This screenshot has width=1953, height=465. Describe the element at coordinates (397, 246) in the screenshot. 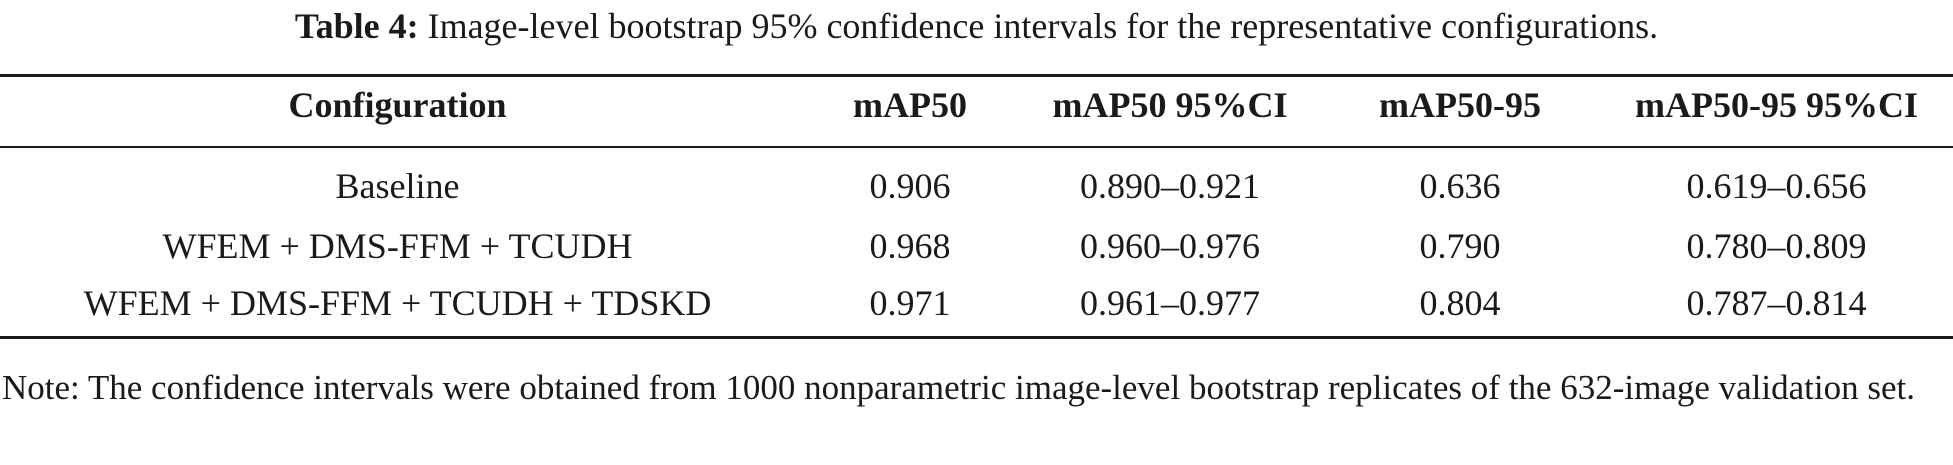

I see `table-cell-configuration: WFEM + DMS-FFM + TCUDH` at that location.